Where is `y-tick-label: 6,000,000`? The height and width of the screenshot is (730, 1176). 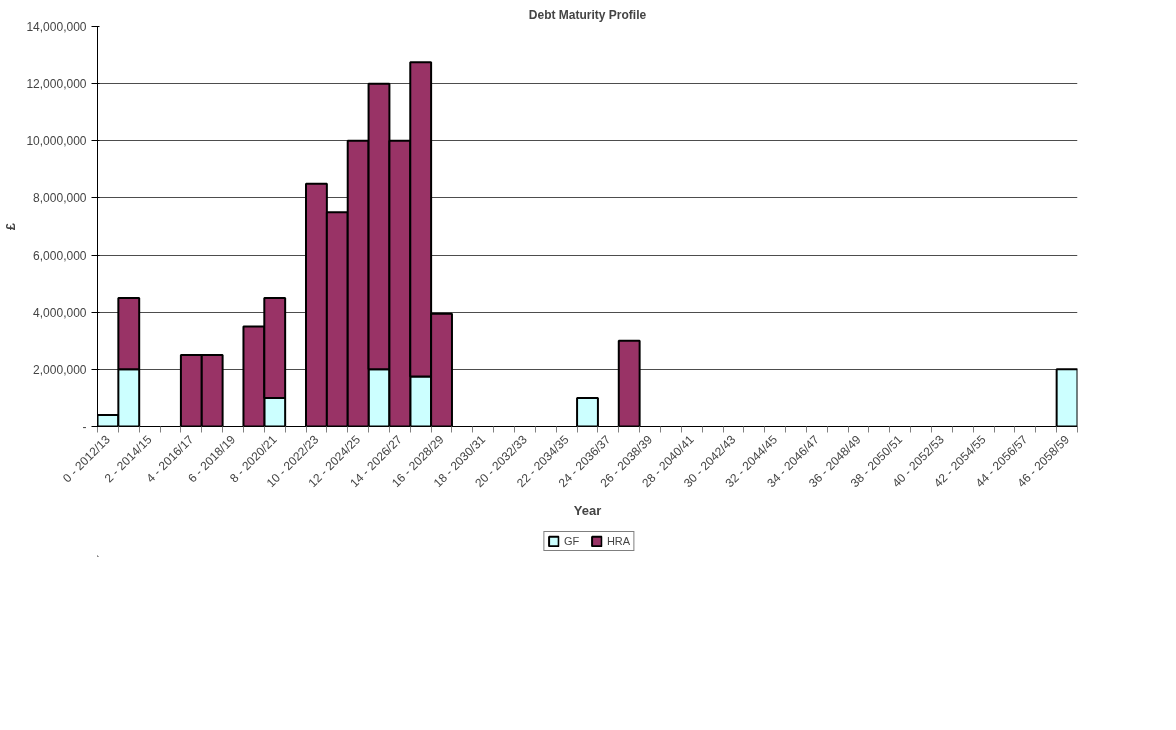
y-tick-label: 6,000,000 is located at coordinates (60, 255).